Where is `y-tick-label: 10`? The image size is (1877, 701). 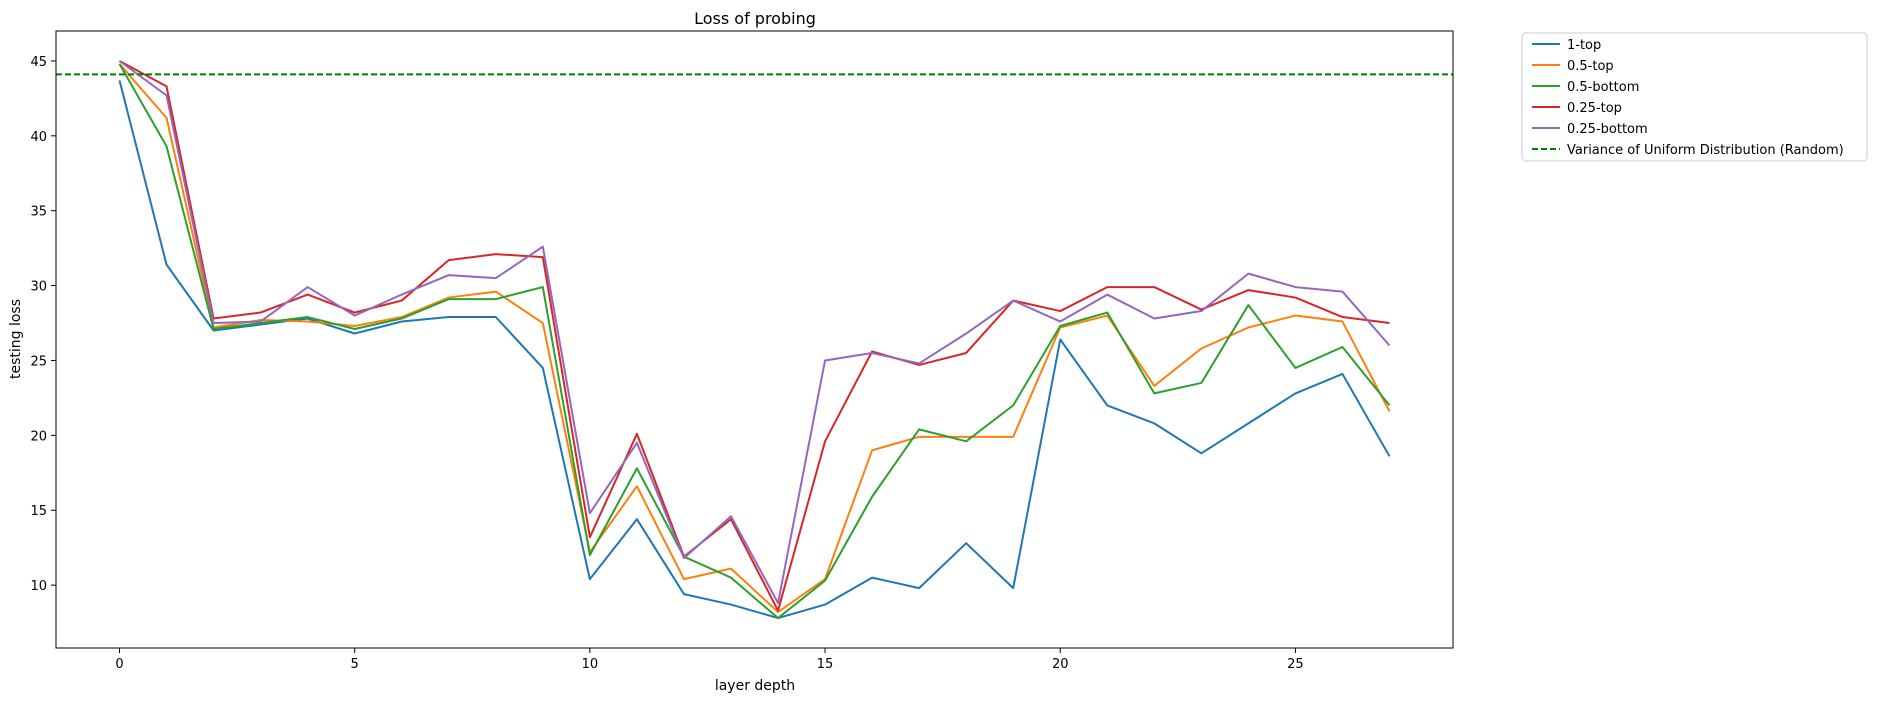
y-tick-label: 10 is located at coordinates (38, 586).